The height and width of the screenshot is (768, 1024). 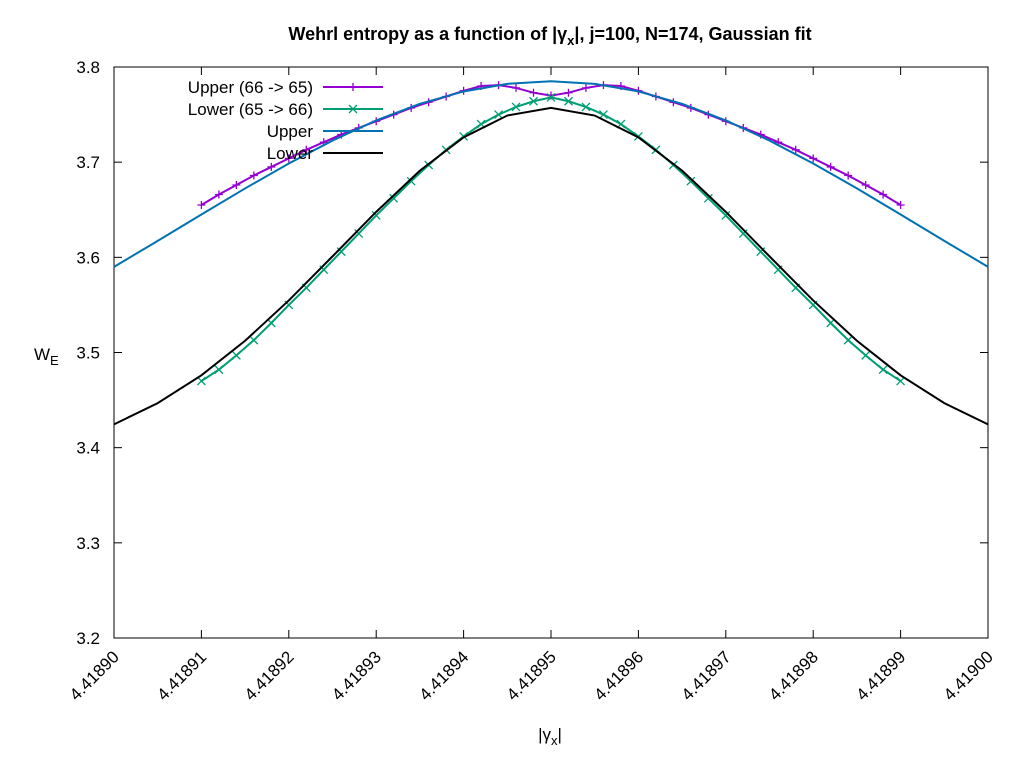 I want to click on x-tick-label: 4.41899, so click(x=881, y=675).